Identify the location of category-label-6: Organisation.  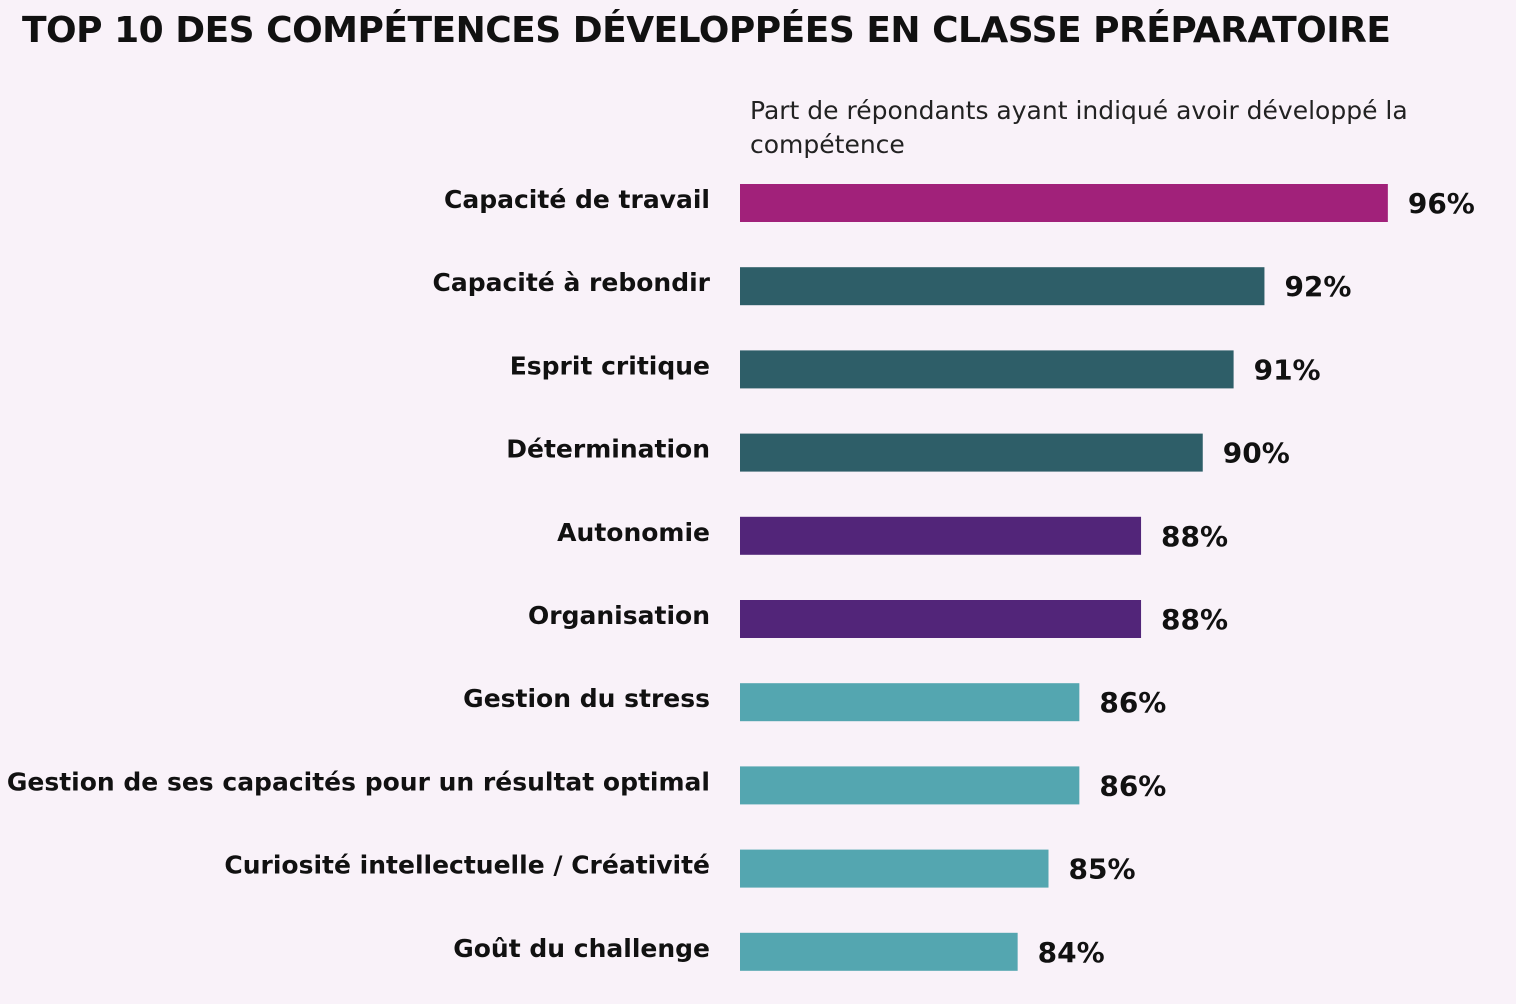
(619, 615).